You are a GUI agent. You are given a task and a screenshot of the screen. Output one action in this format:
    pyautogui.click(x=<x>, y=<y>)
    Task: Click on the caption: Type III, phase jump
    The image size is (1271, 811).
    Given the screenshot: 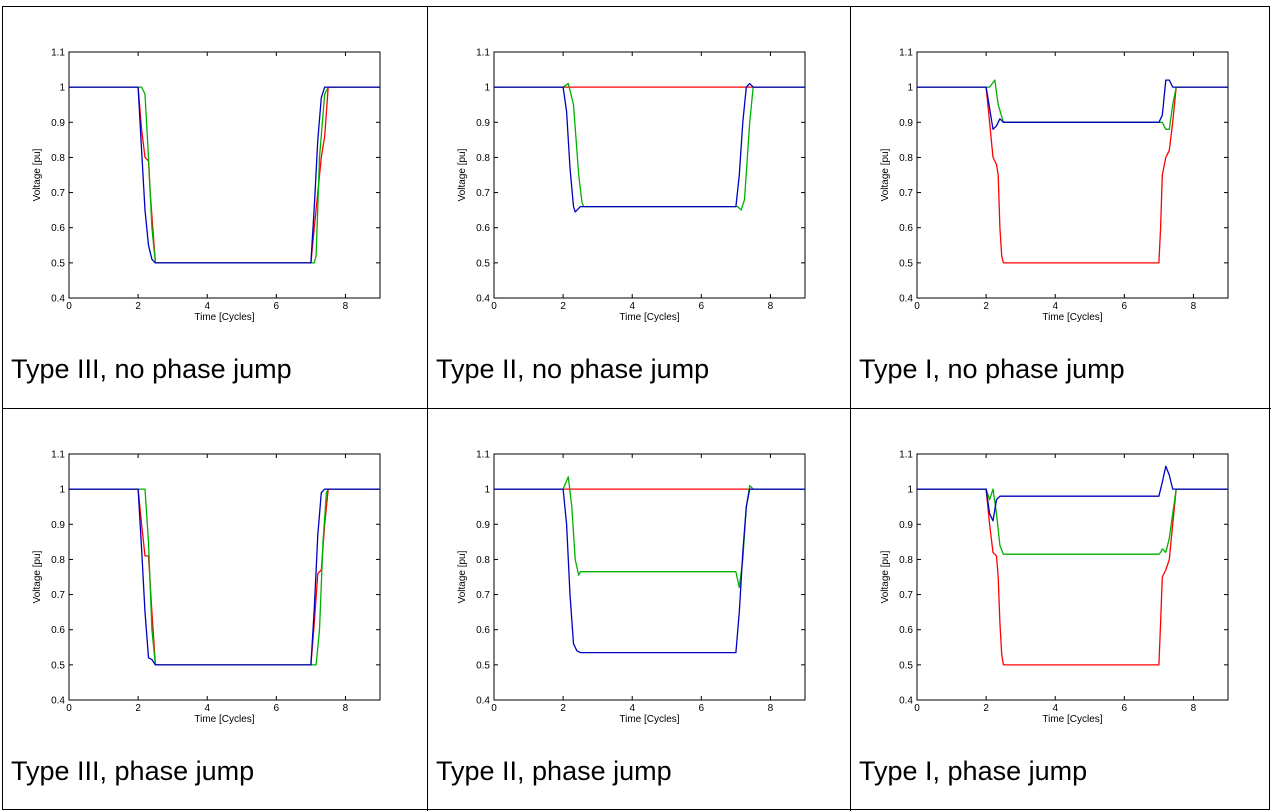 What is the action you would take?
    pyautogui.click(x=133, y=771)
    